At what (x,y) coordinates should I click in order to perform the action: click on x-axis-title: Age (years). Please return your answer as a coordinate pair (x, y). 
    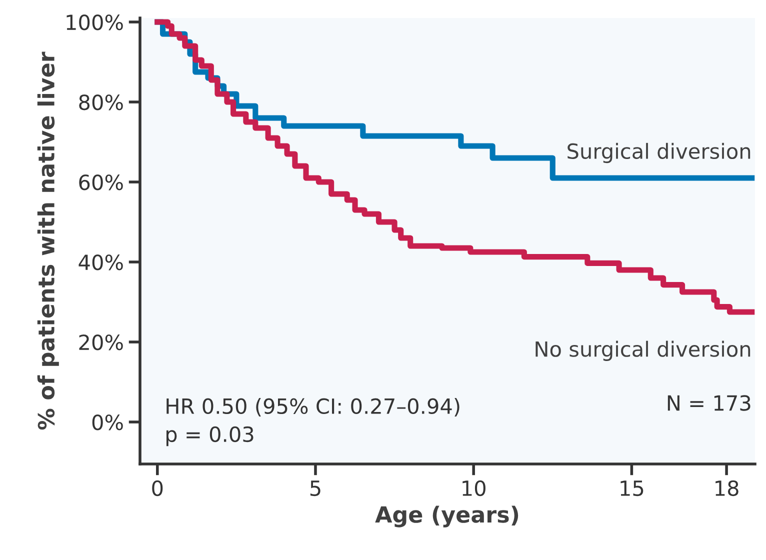
    Looking at the image, I should click on (446, 517).